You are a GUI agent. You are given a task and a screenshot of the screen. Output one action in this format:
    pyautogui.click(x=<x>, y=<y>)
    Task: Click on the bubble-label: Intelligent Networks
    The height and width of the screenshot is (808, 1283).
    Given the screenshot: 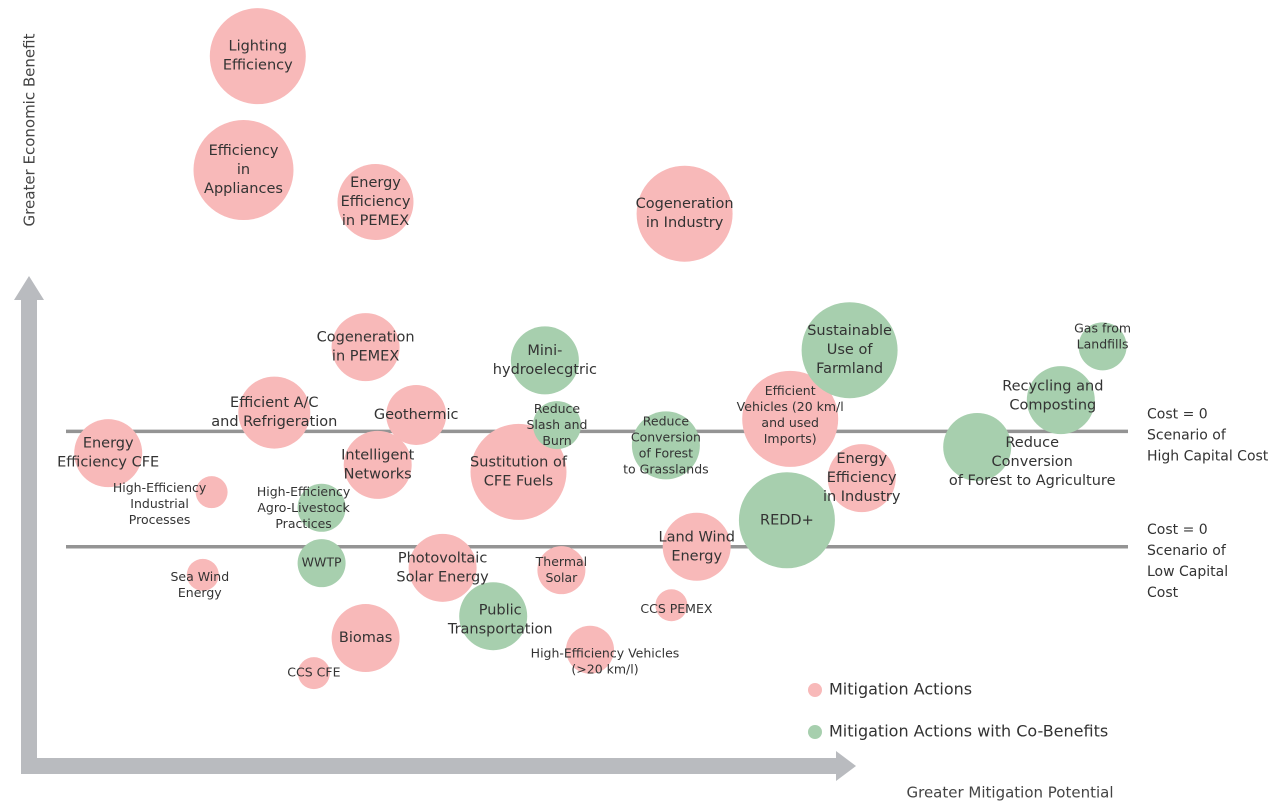 What is the action you would take?
    pyautogui.click(x=377, y=464)
    